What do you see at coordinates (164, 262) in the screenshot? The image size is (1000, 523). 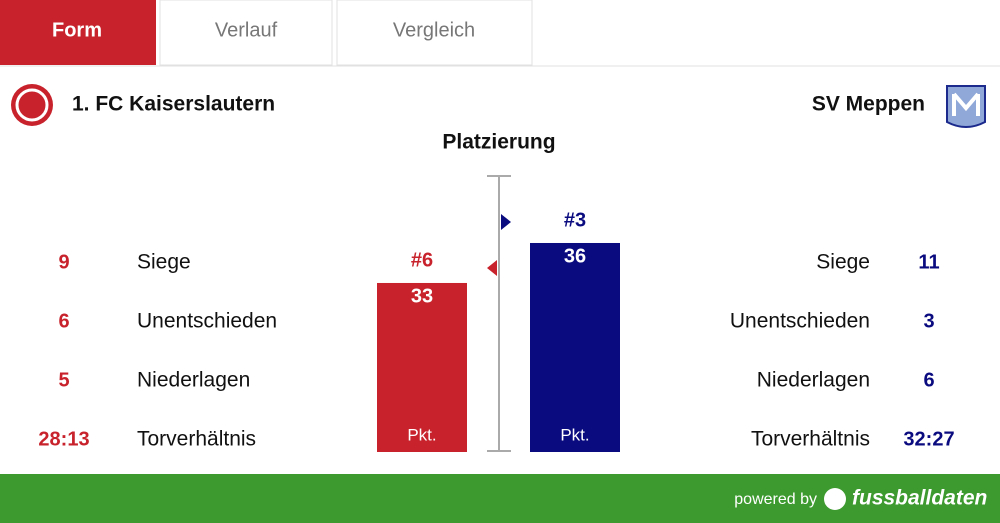 I see `home-stat-label: Siege` at bounding box center [164, 262].